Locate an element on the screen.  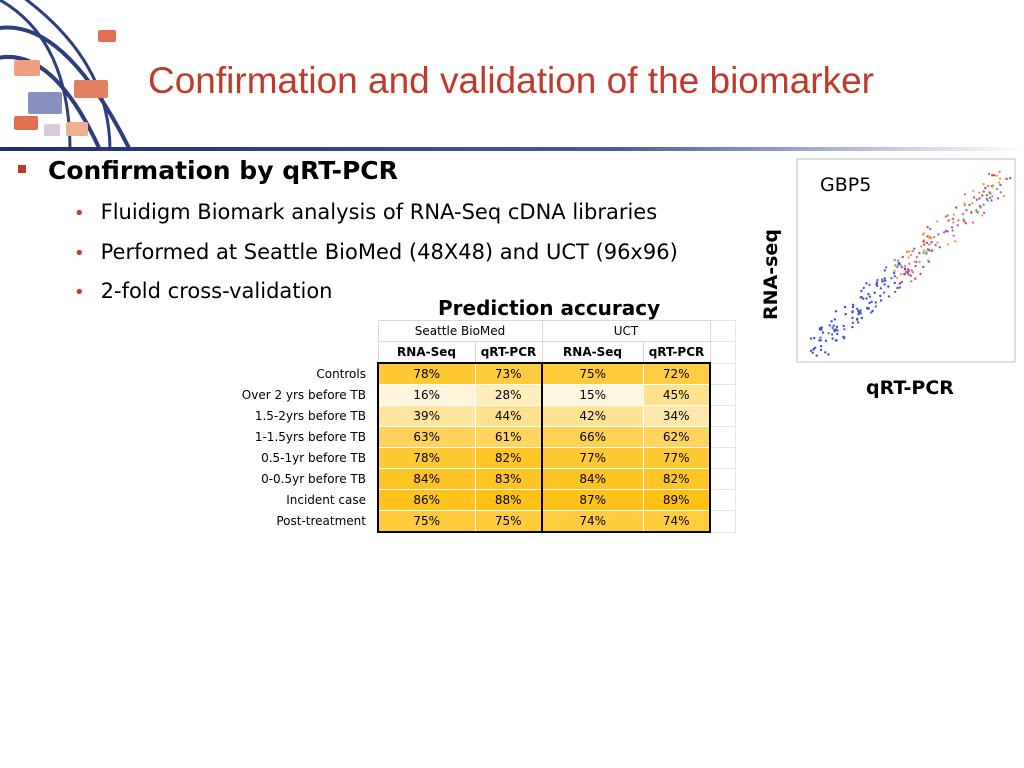
method-header: qRT-PCR is located at coordinates (676, 352).